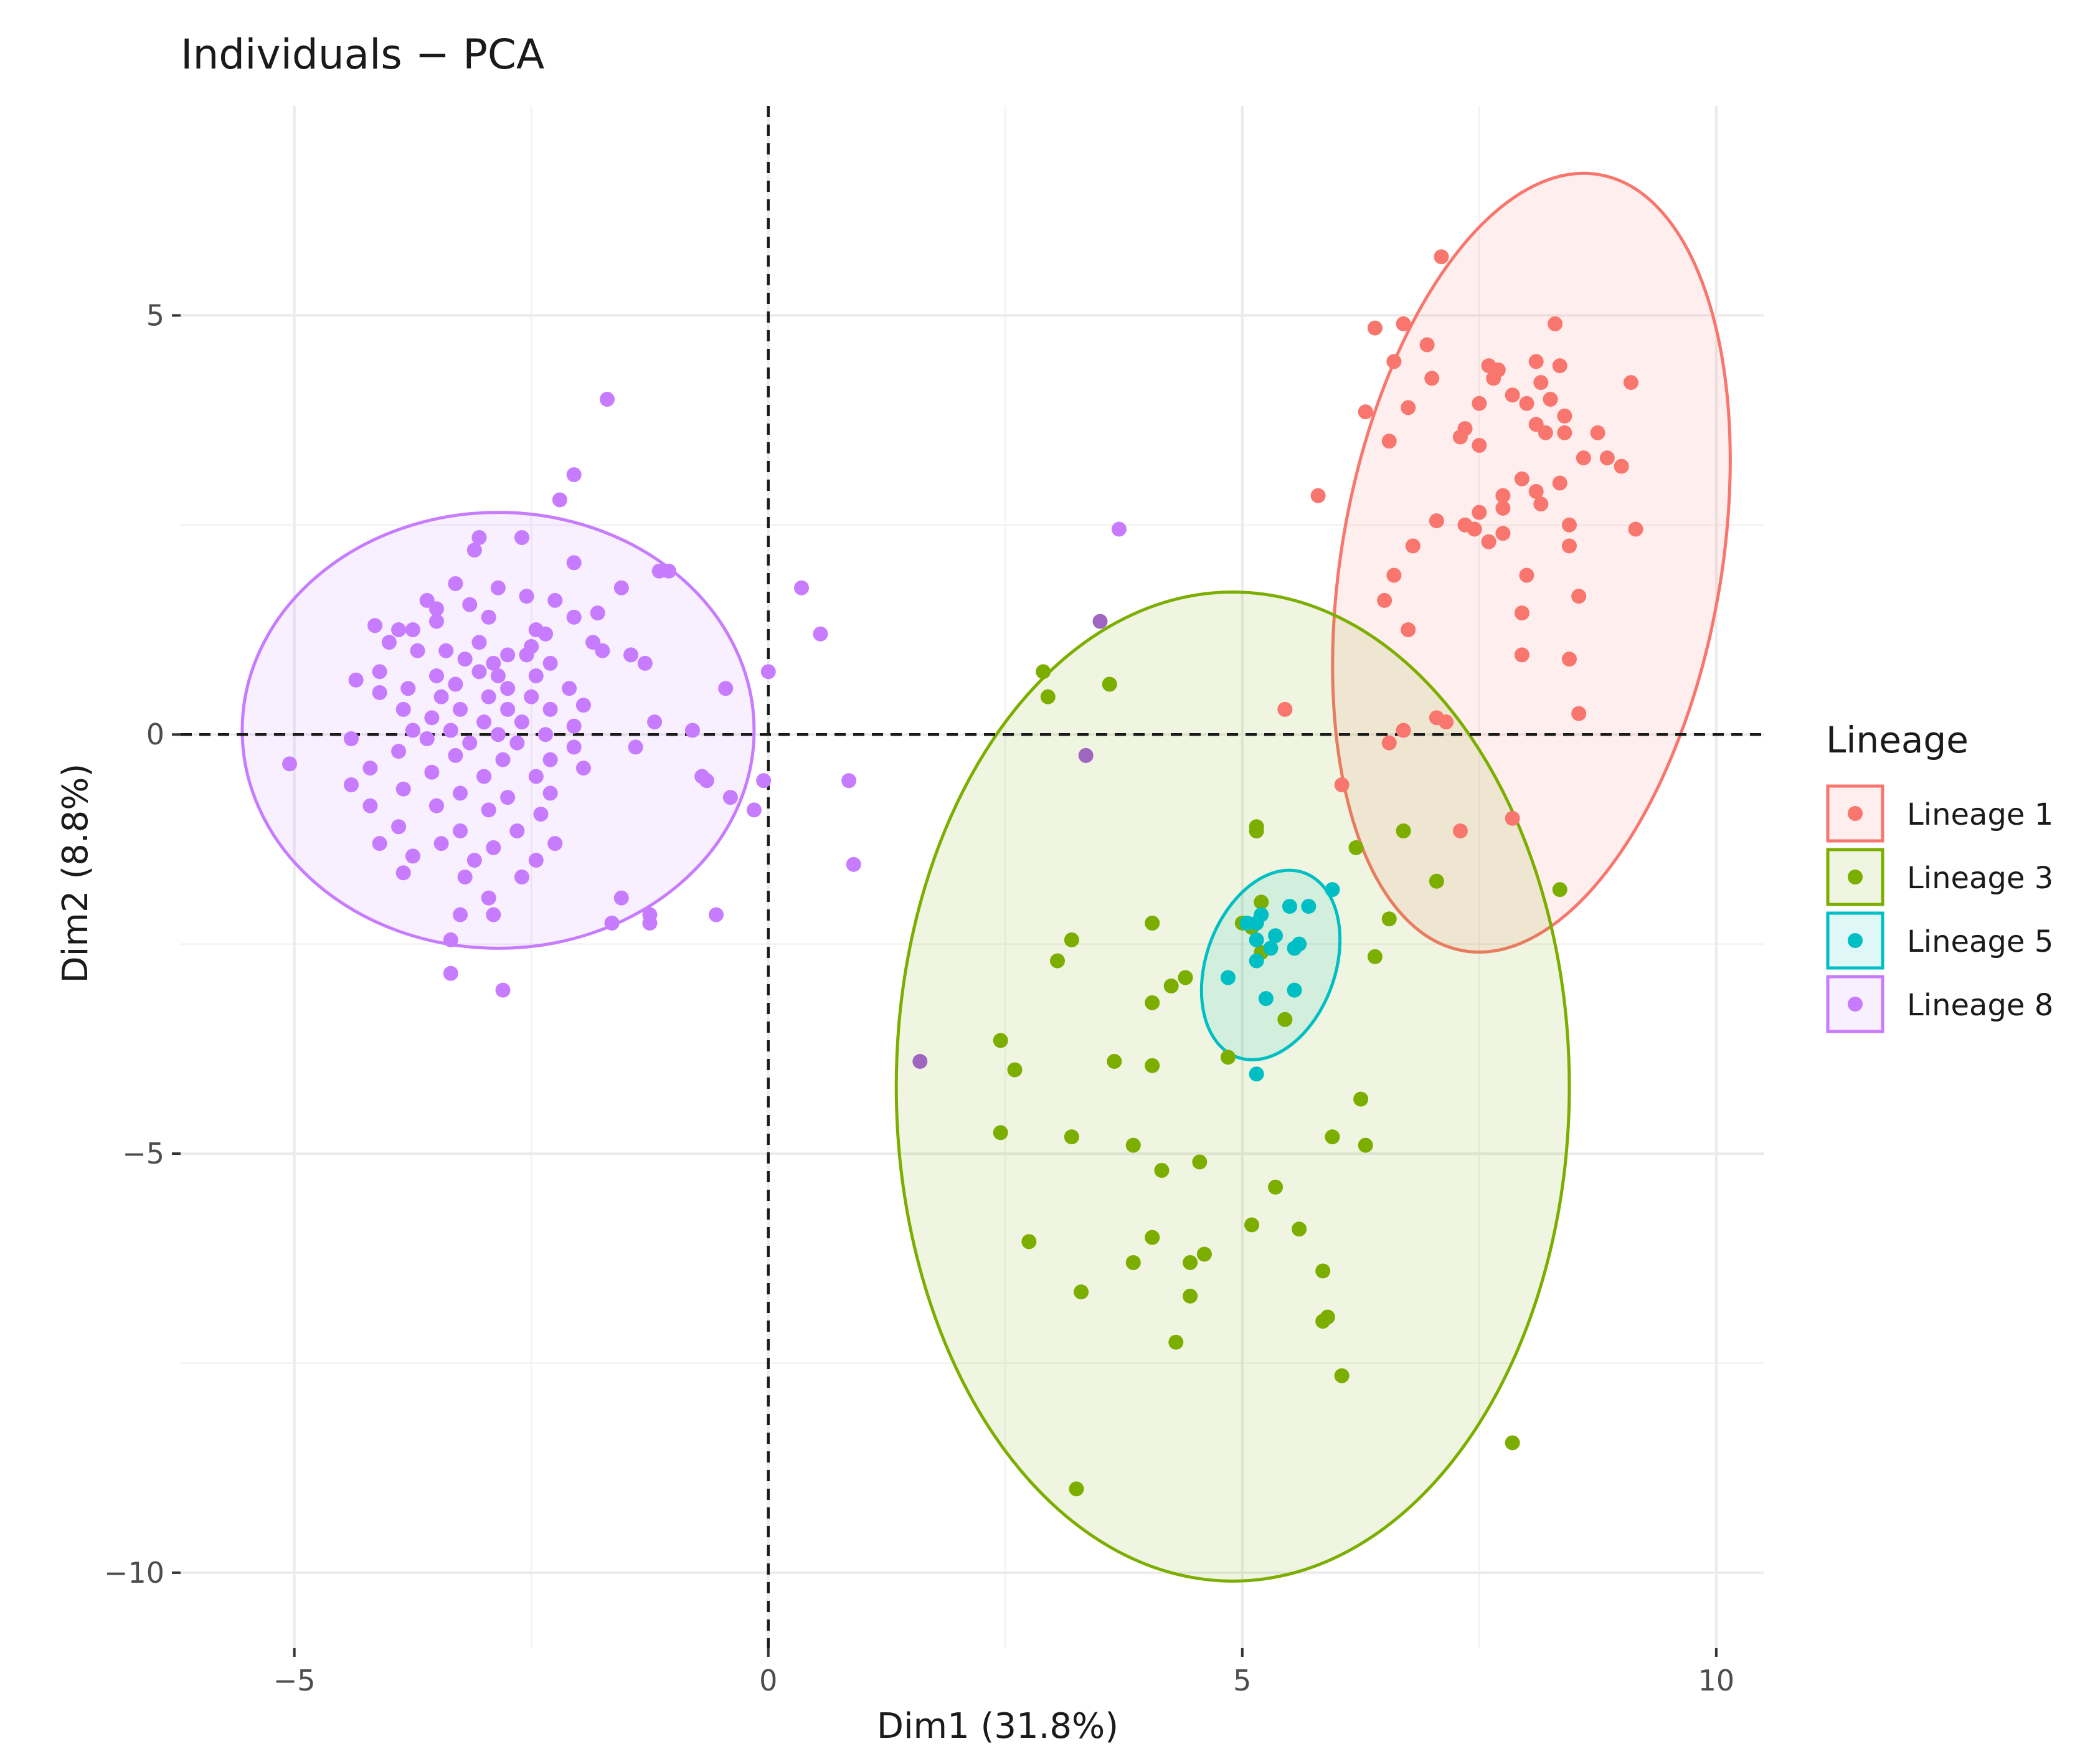  Describe the element at coordinates (155, 315) in the screenshot. I see `y-tick-label: 5` at that location.